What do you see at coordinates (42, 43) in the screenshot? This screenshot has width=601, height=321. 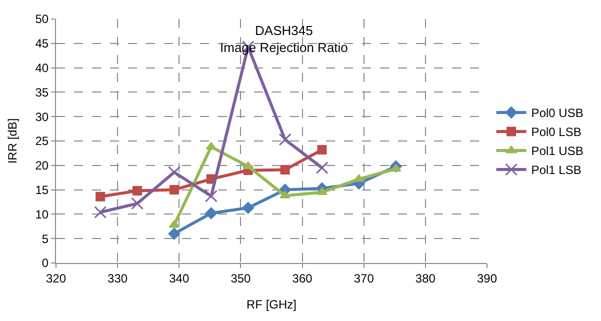 I see `y-tick-label: 45` at bounding box center [42, 43].